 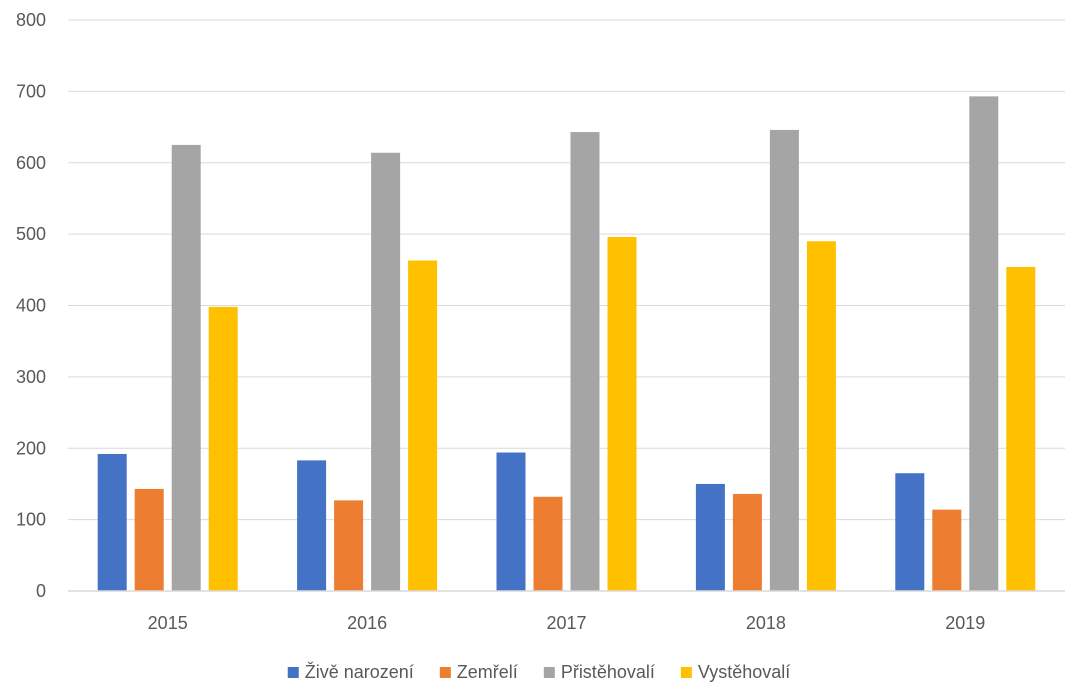 I want to click on x-tick-label: 2019, so click(x=965, y=623).